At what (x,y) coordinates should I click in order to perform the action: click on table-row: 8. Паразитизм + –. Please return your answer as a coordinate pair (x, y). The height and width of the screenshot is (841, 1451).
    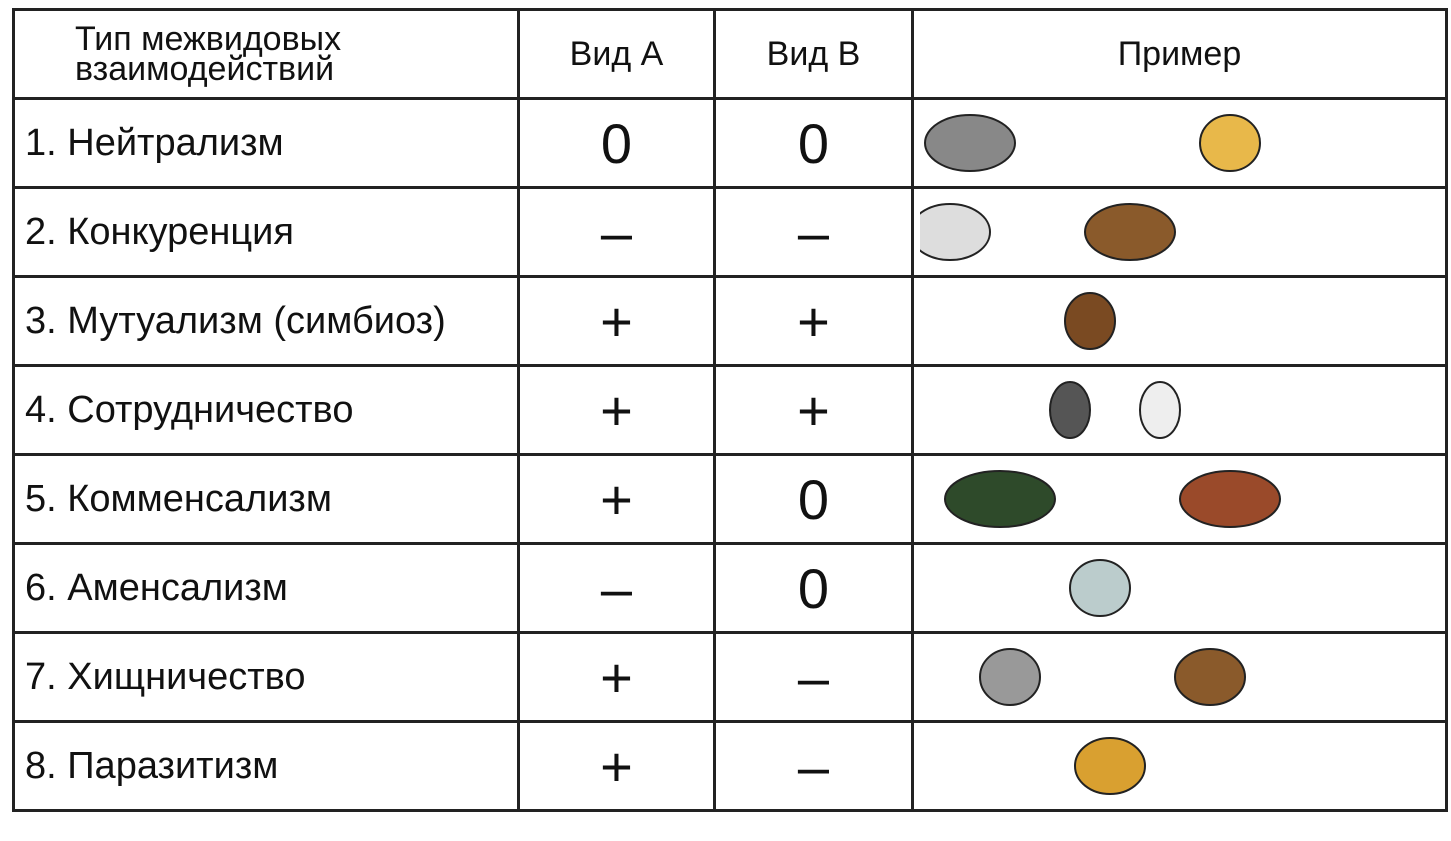
    Looking at the image, I should click on (730, 766).